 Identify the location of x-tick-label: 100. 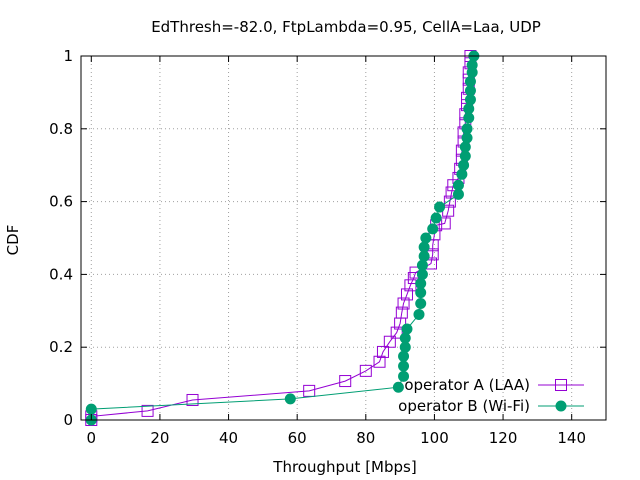
(434, 438).